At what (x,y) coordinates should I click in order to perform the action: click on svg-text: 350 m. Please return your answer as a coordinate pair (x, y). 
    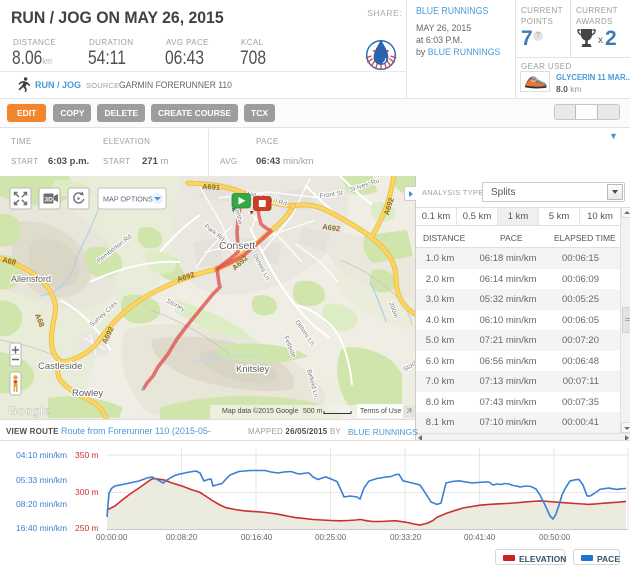
    Looking at the image, I should click on (87, 455).